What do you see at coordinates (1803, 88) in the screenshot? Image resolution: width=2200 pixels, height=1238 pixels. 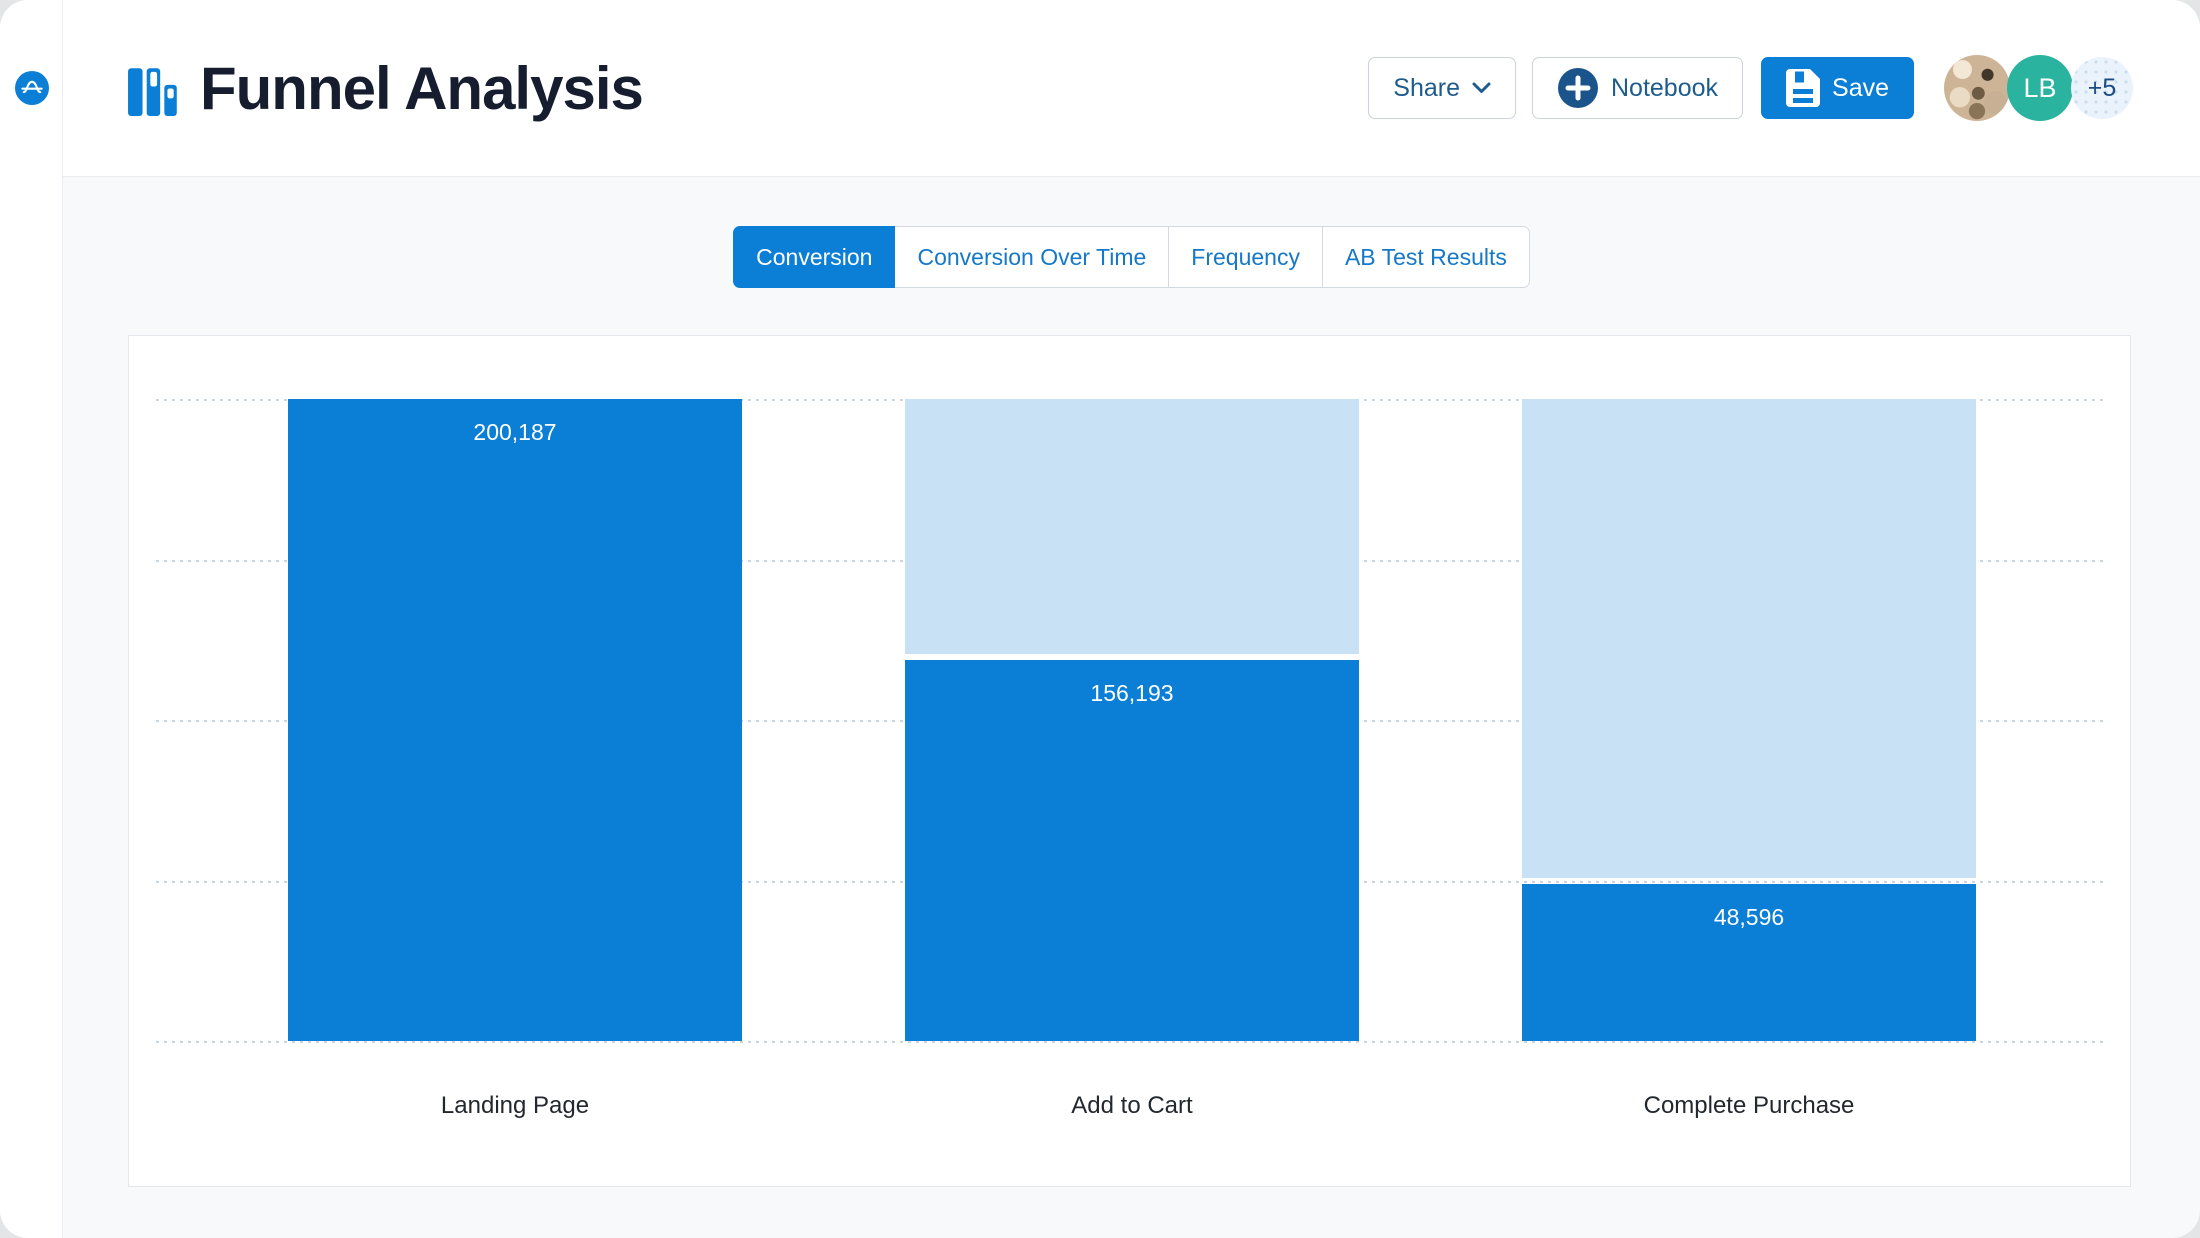 I see `save-floppy-icon` at bounding box center [1803, 88].